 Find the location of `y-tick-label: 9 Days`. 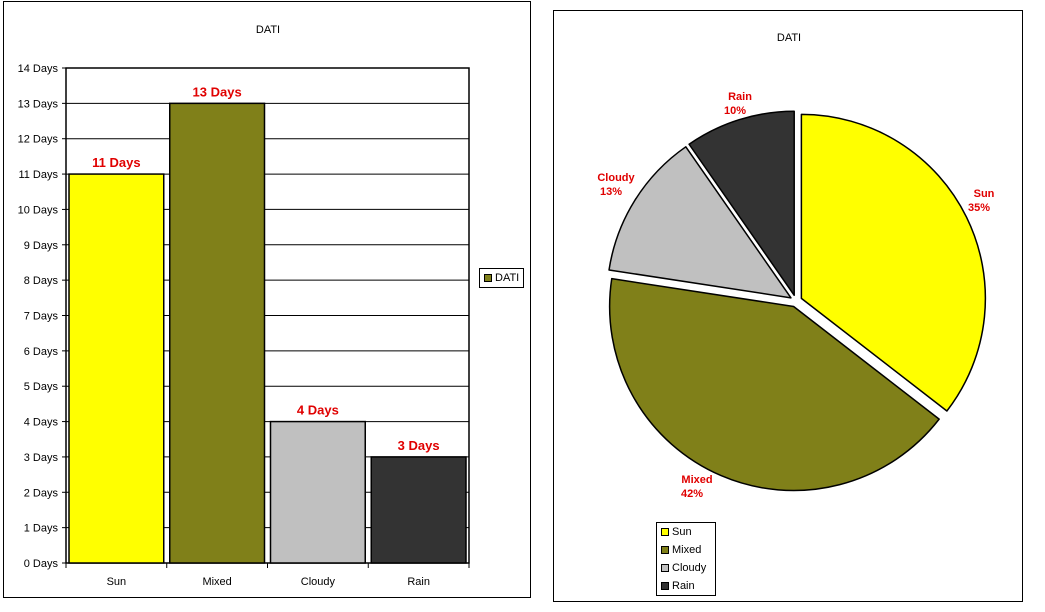

y-tick-label: 9 Days is located at coordinates (41, 246).